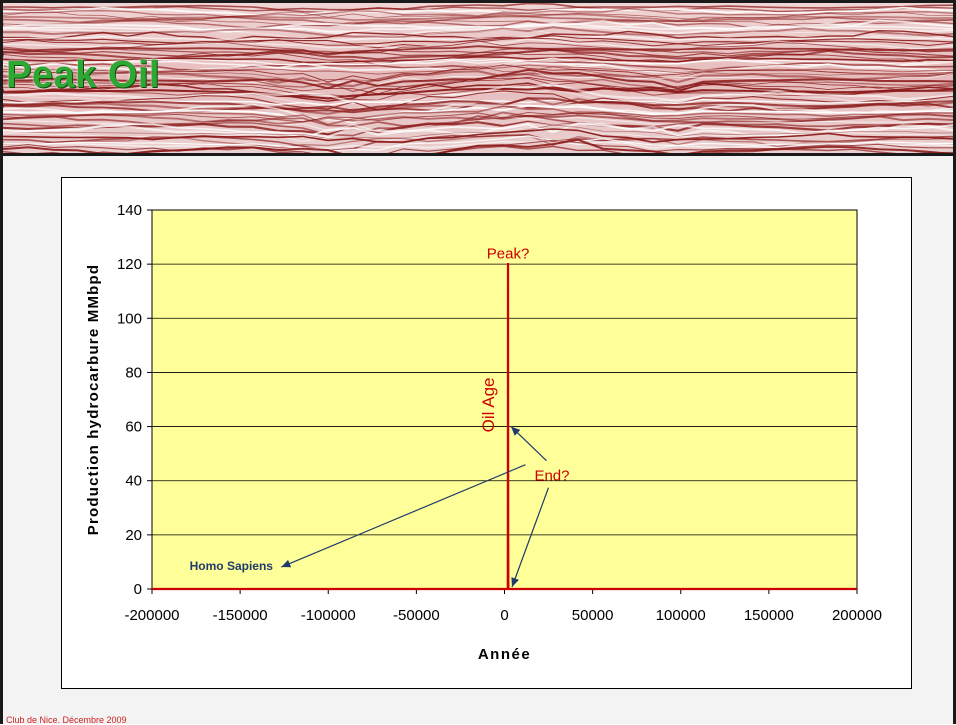 The width and height of the screenshot is (956, 725). What do you see at coordinates (93, 399) in the screenshot?
I see `y-axis-label: Production hydrocarbure MMbpd` at bounding box center [93, 399].